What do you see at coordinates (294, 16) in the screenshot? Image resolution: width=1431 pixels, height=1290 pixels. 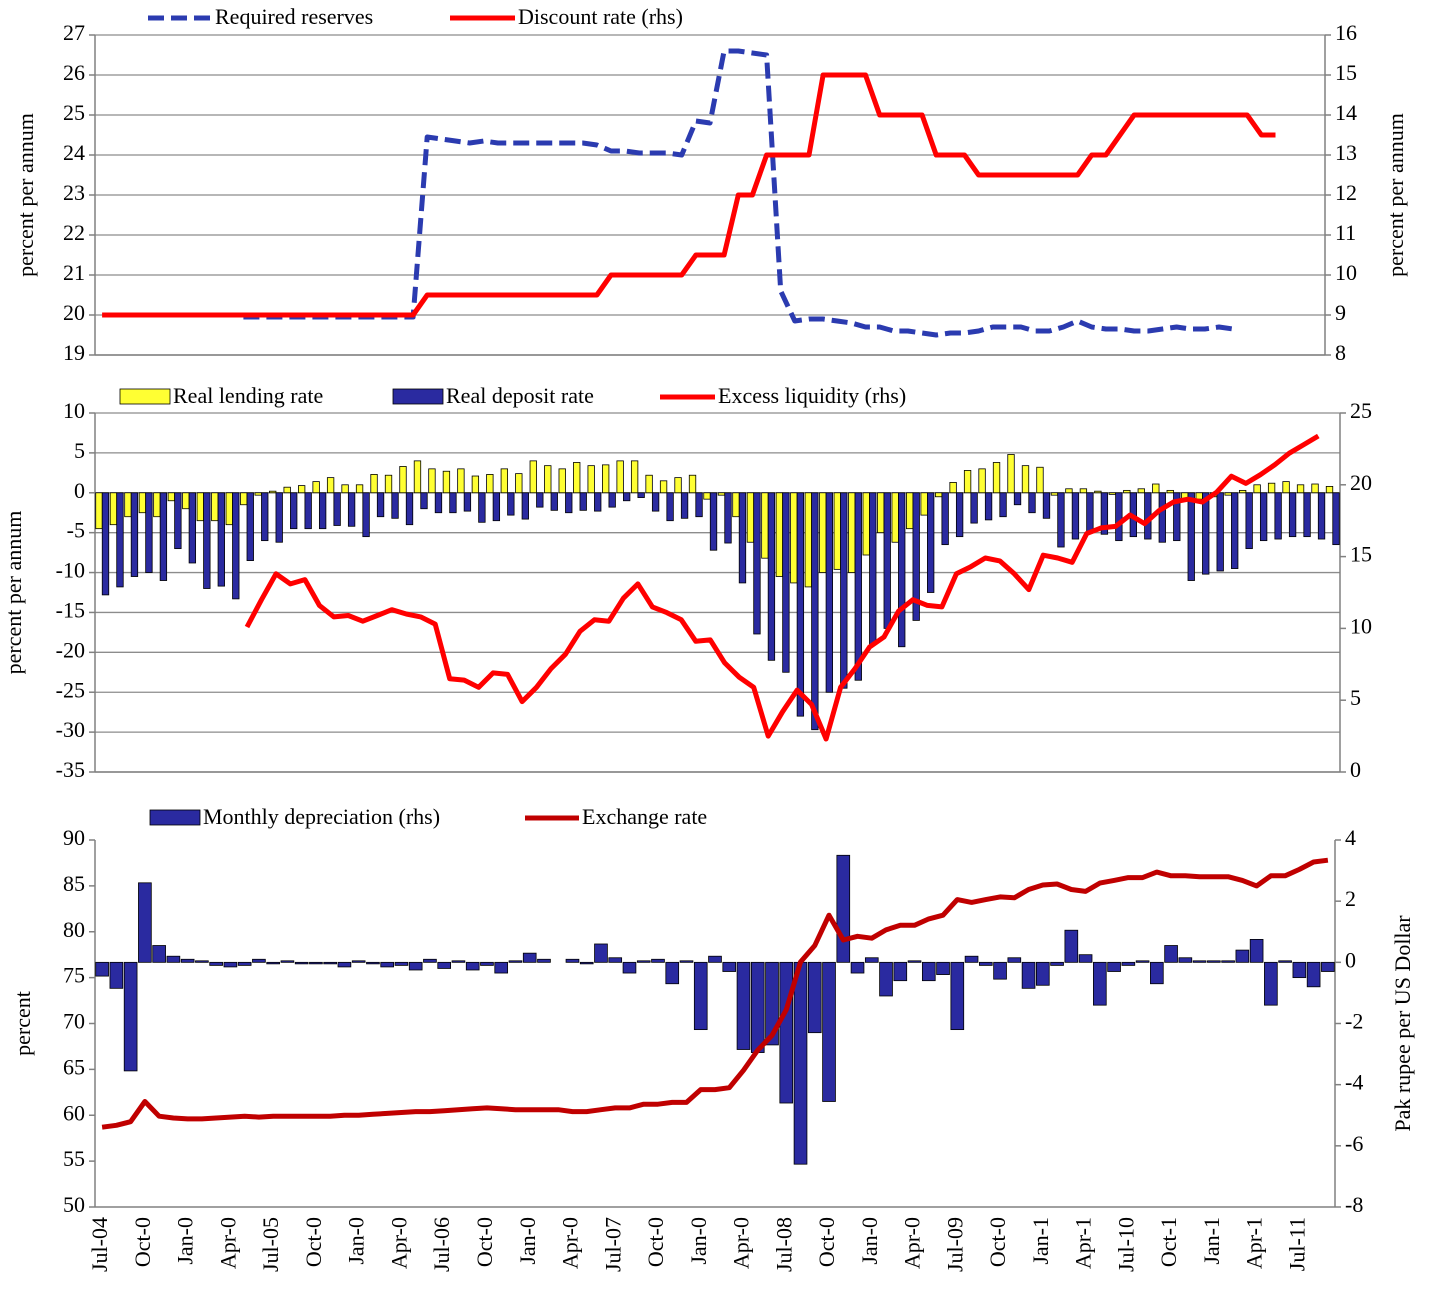 I see `legend-label: Required reserves` at bounding box center [294, 16].